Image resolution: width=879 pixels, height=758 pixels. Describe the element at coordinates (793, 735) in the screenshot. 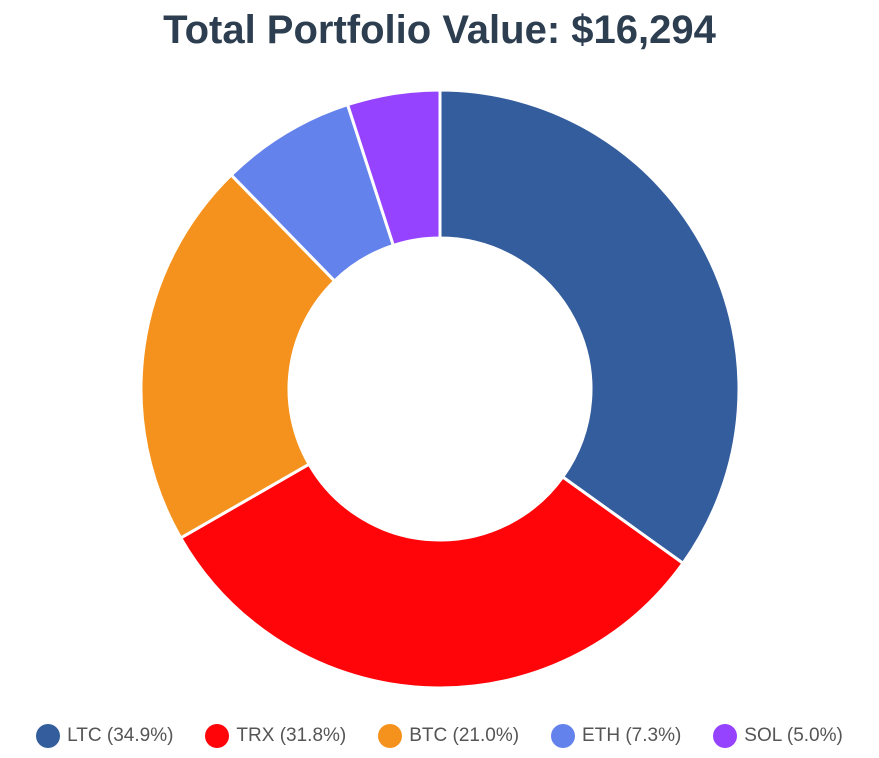

I see `legend-label-sol: SOL (5.0%)` at that location.